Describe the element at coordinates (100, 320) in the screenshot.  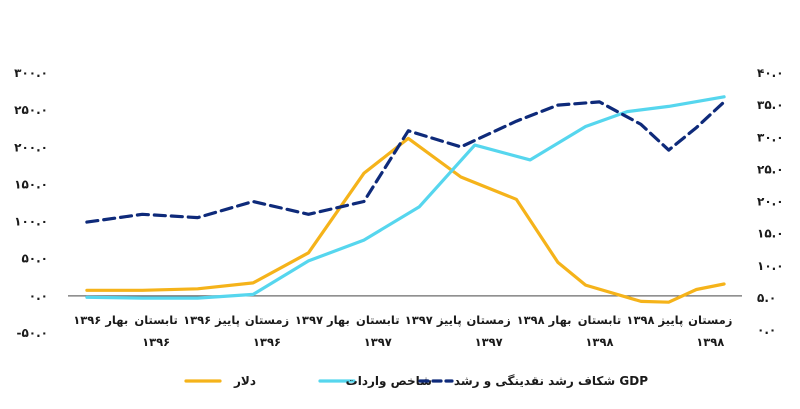
I see `category-label: بهار ۱۳۹۶` at that location.